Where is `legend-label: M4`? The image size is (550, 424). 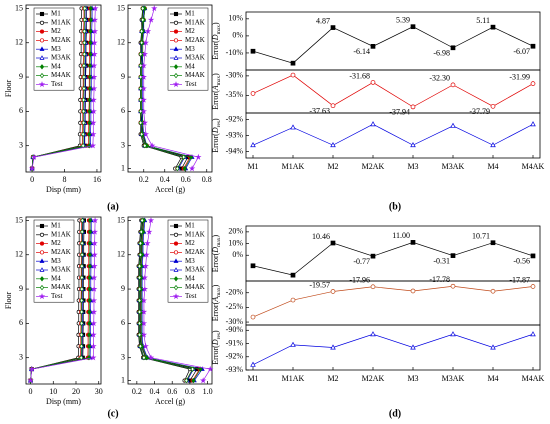
legend-label: M4 is located at coordinates (190, 278).